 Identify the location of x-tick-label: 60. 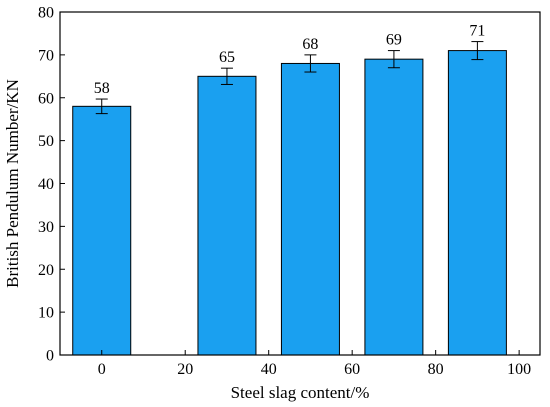
(352, 369).